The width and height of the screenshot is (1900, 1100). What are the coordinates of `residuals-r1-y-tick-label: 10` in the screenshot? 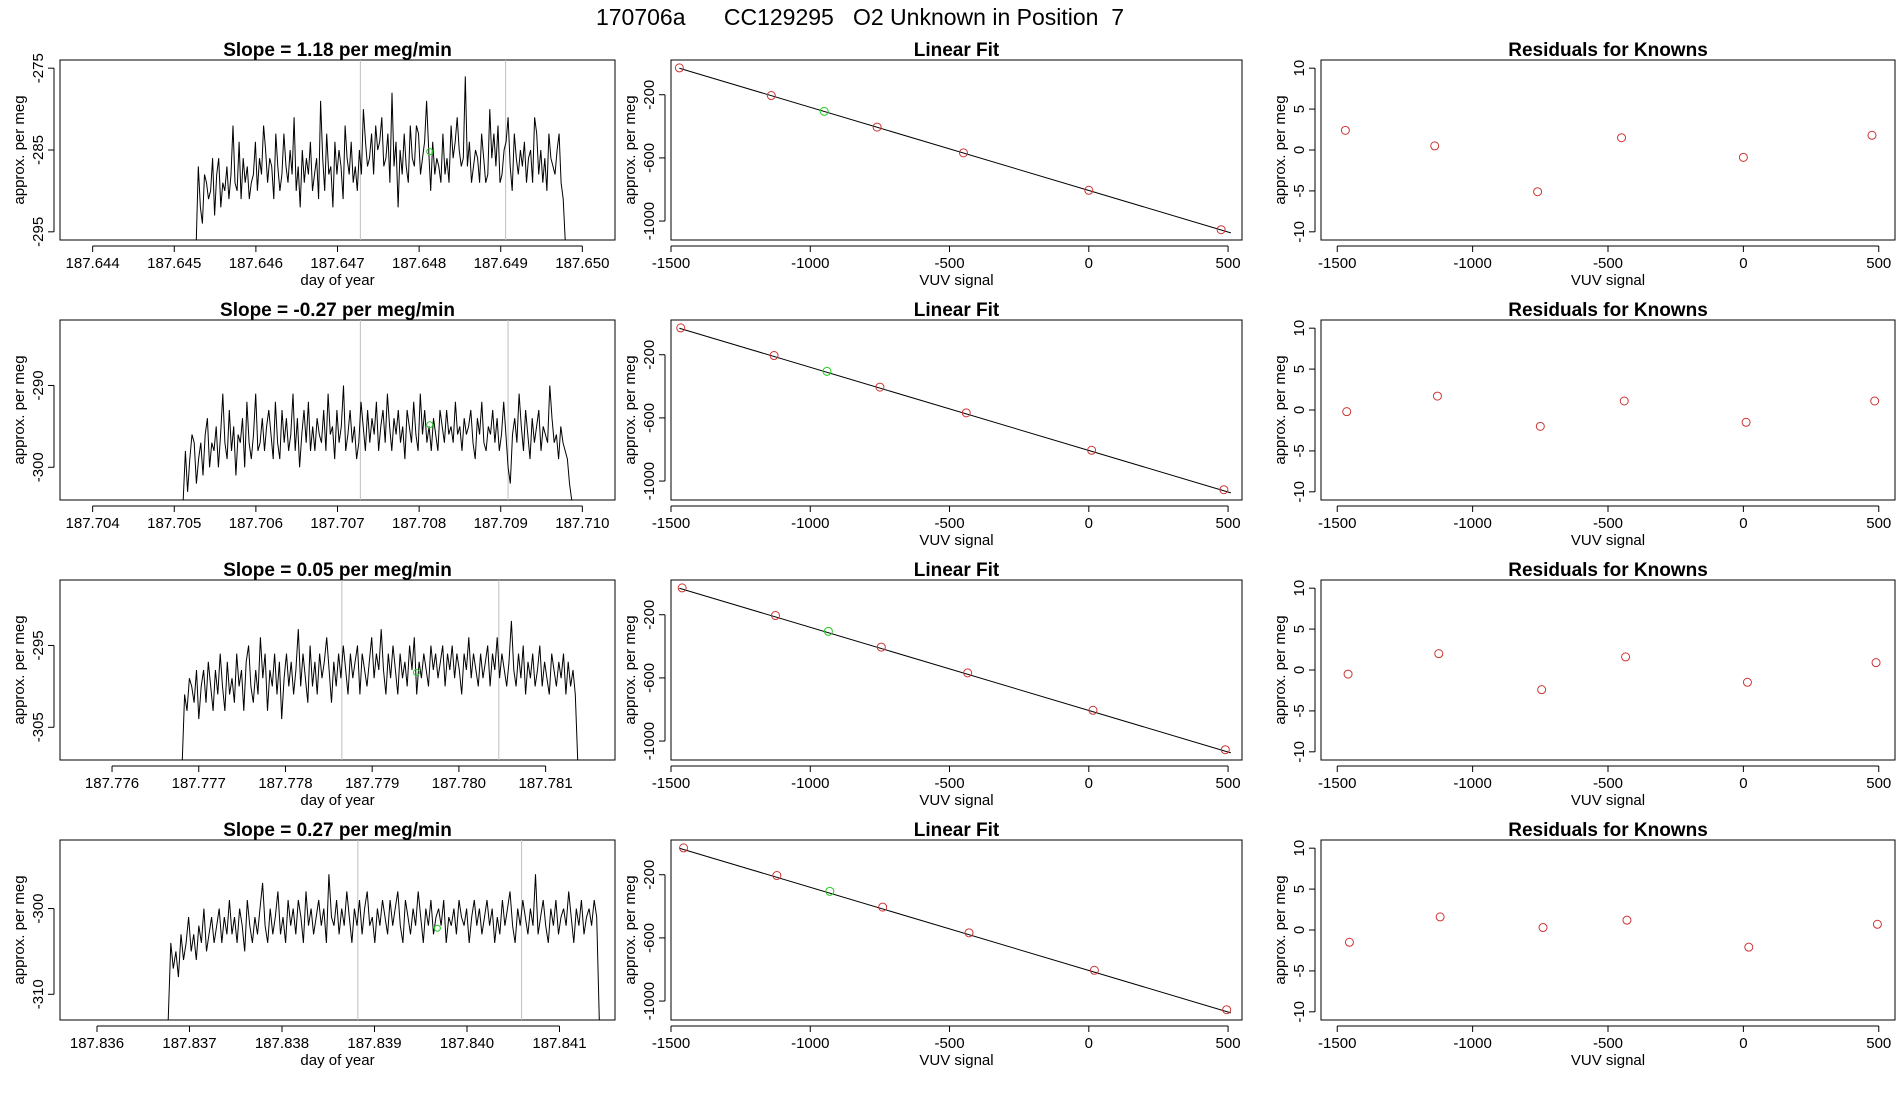 It's located at (1299, 68).